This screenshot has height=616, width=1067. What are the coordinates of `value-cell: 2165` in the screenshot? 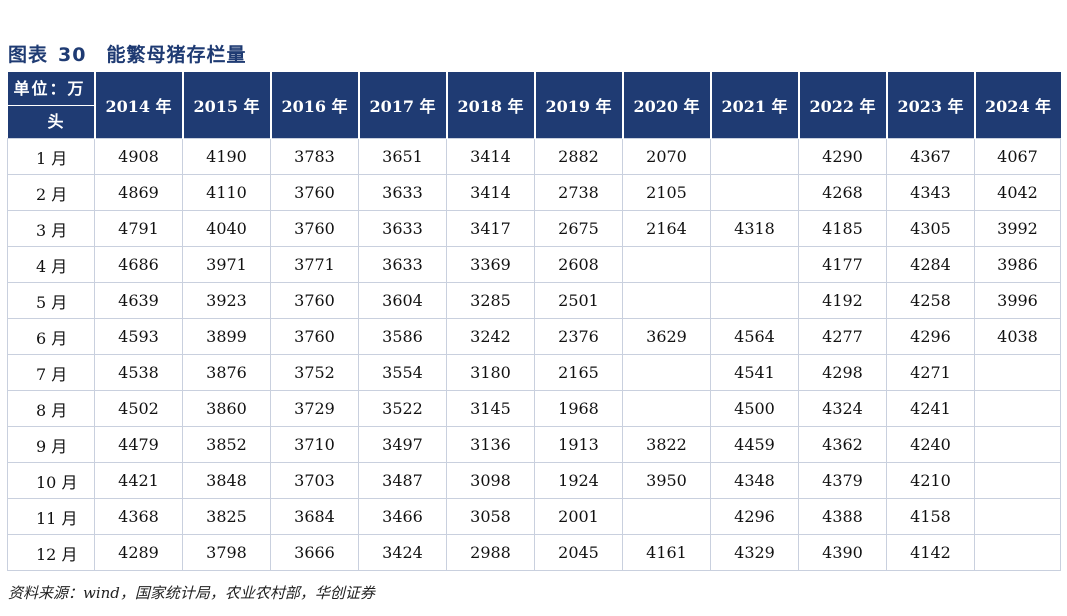 It's located at (578, 372).